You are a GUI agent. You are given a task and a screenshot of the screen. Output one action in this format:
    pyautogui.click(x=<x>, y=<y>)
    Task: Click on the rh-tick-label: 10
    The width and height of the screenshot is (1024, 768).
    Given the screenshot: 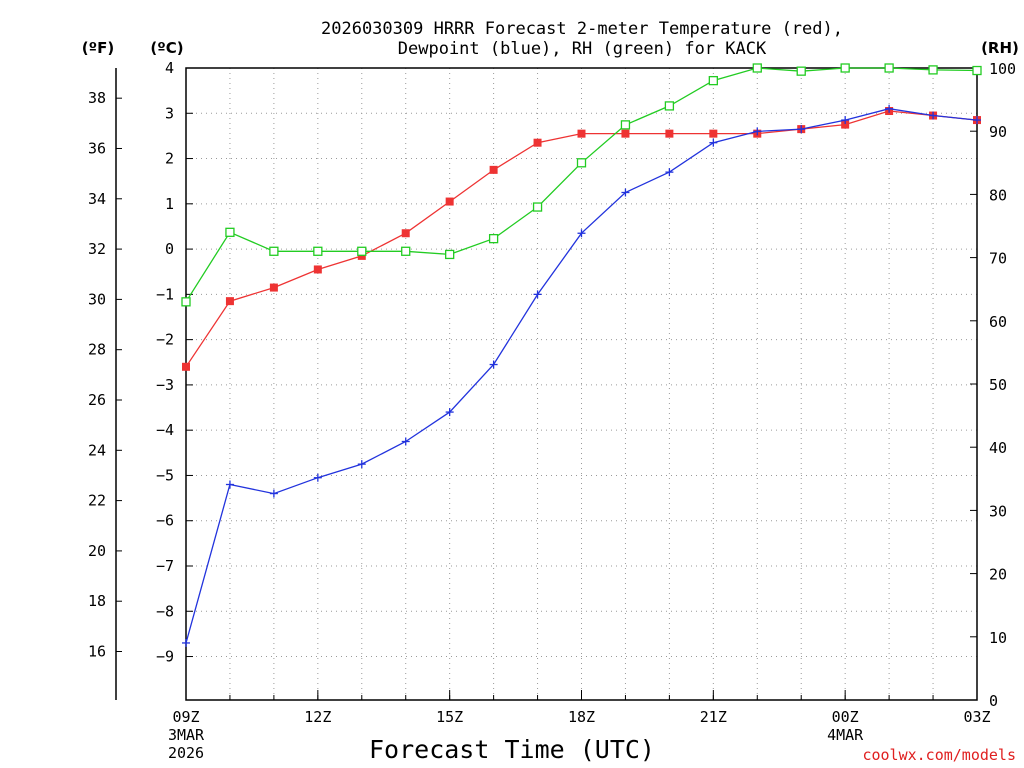 What is the action you would take?
    pyautogui.click(x=998, y=638)
    